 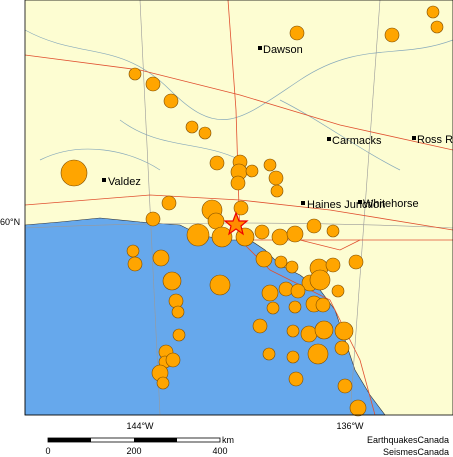 I want to click on longitude-label: 136°W, so click(x=350, y=426).